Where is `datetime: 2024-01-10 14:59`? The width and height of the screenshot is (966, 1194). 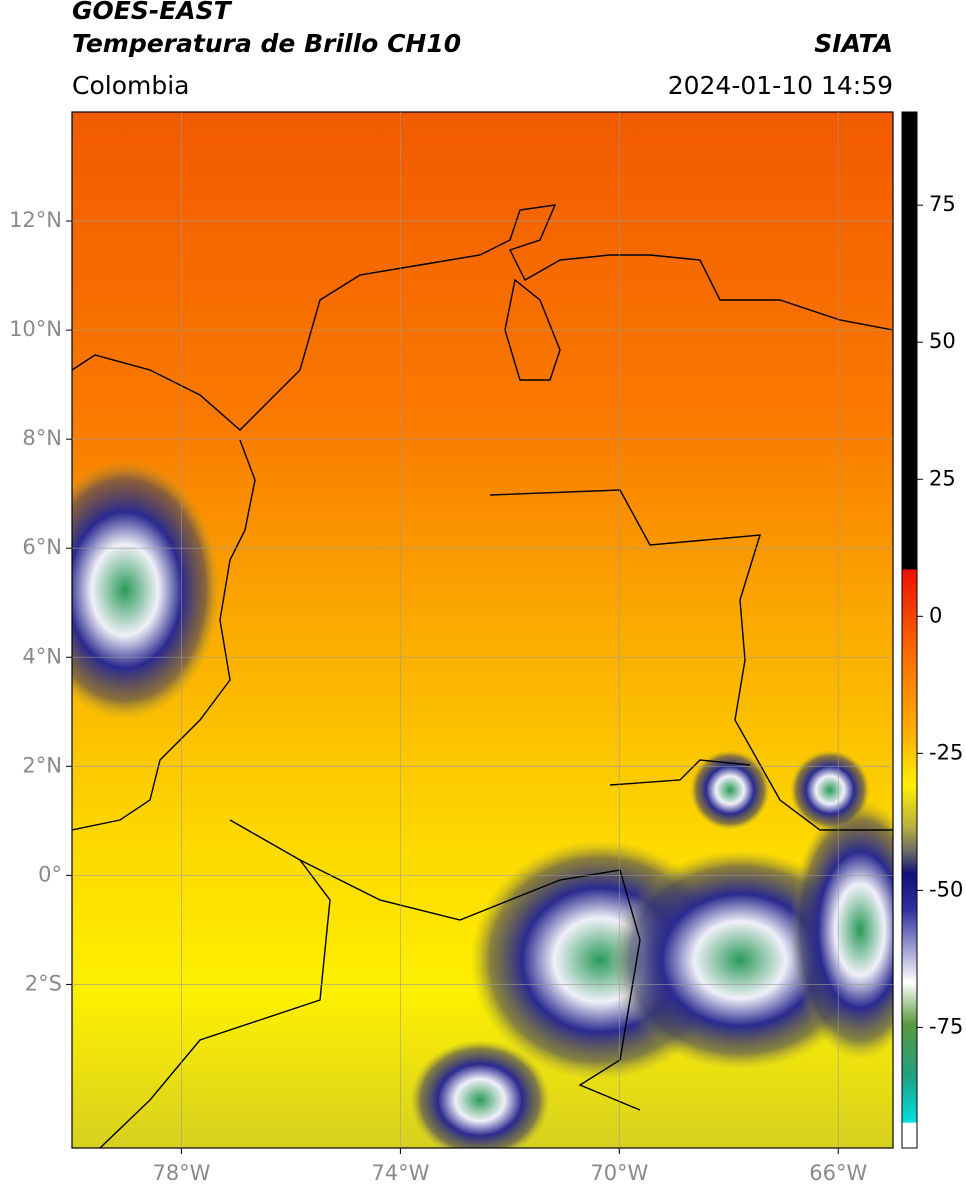 datetime: 2024-01-10 14:59 is located at coordinates (780, 85).